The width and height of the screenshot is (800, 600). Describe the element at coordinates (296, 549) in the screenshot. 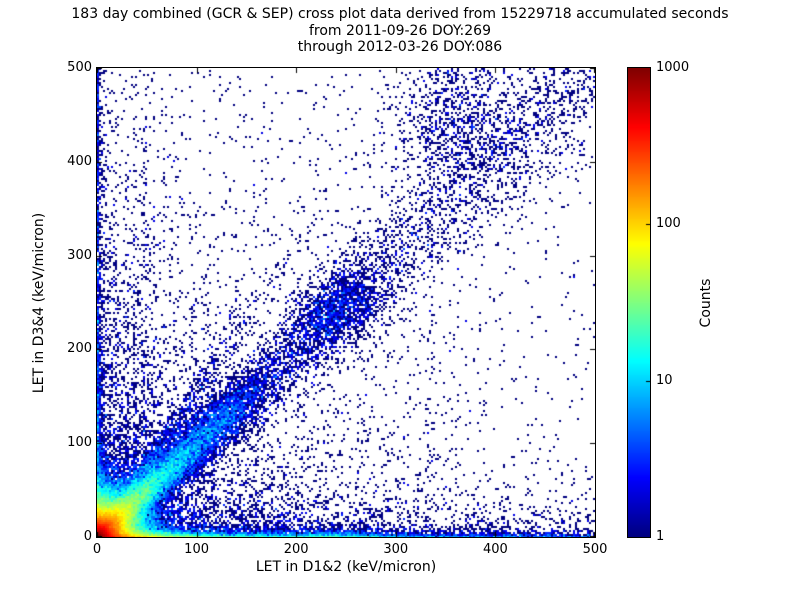

I see `x-tick-label: 200` at that location.